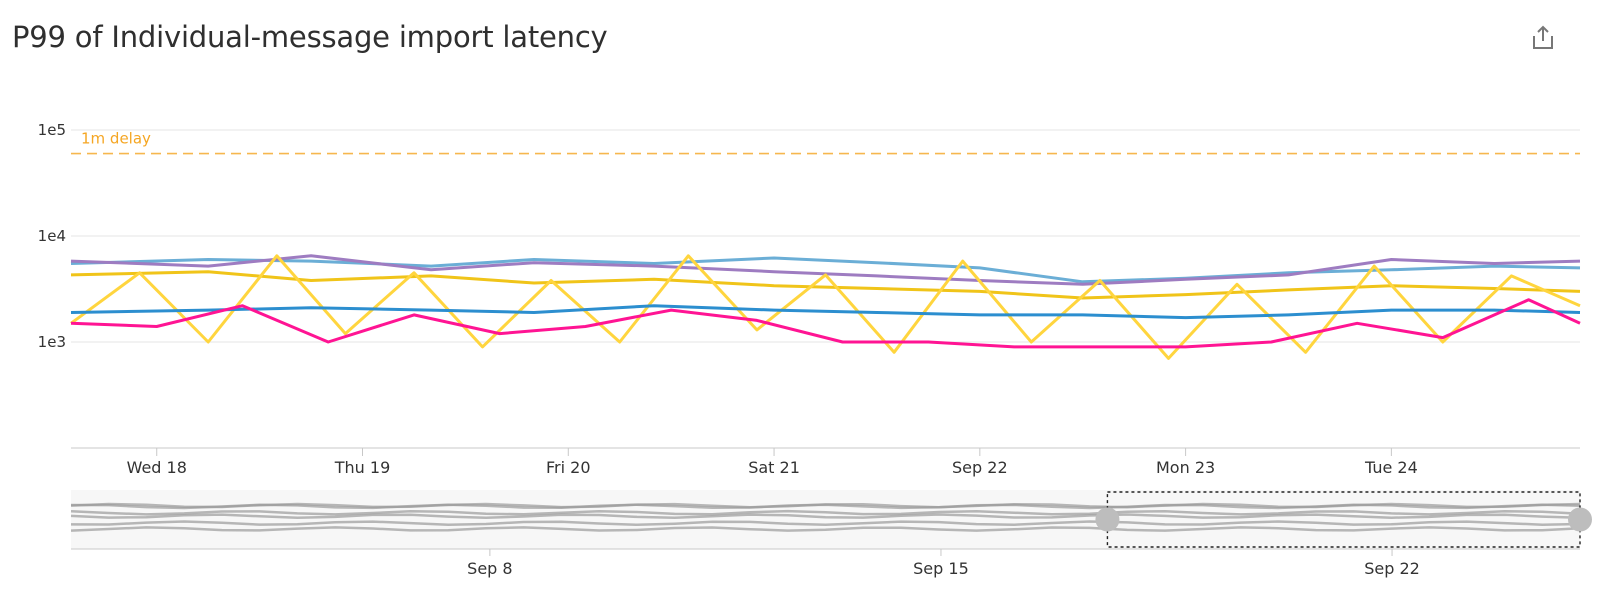 The width and height of the screenshot is (1600, 590). Describe the element at coordinates (52, 236) in the screenshot. I see `y-tick-label: 1e4` at that location.